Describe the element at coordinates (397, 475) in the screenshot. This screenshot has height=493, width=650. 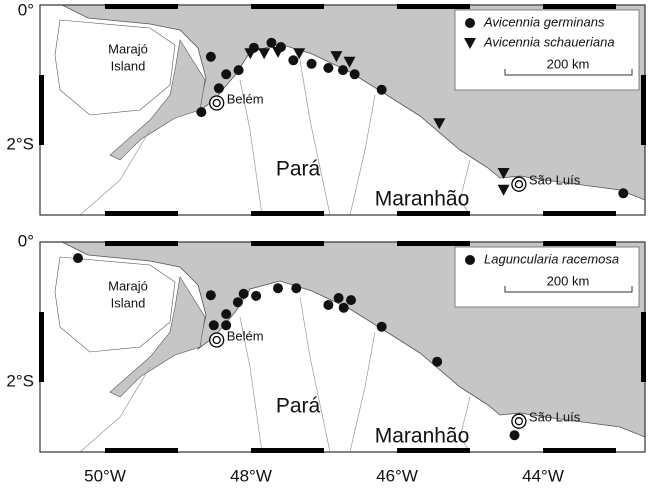
I see `lon-label: 46°W` at that location.